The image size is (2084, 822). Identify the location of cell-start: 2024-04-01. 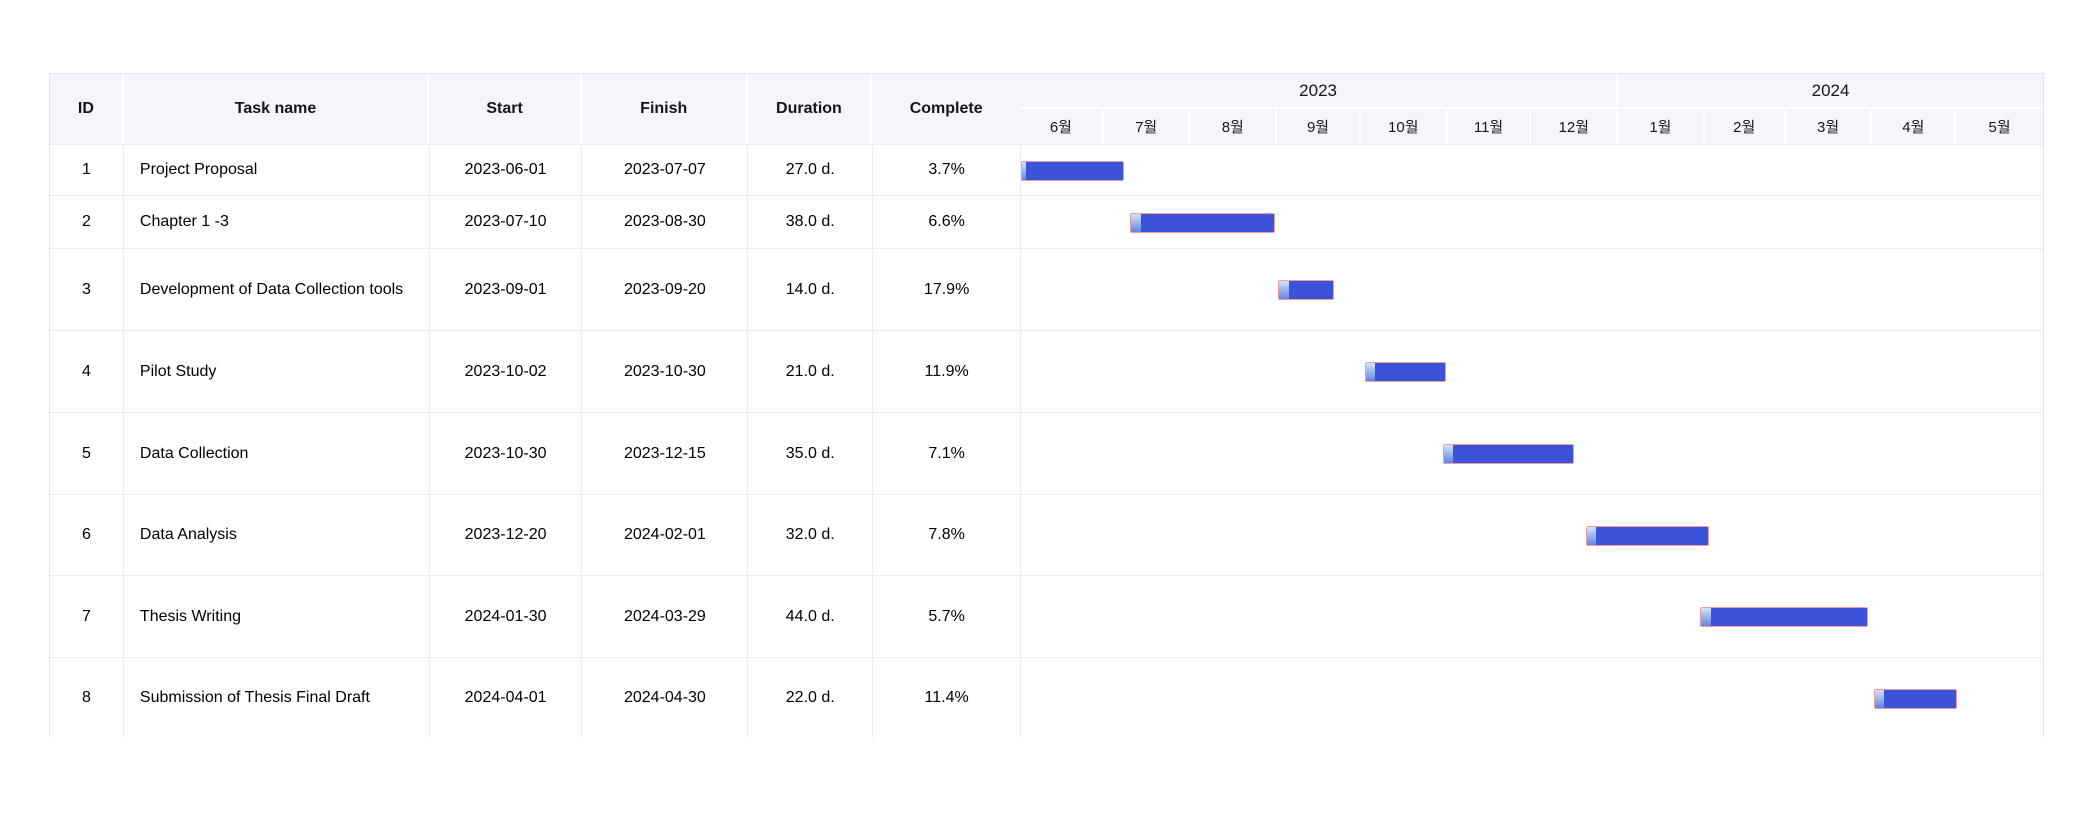
(506, 698).